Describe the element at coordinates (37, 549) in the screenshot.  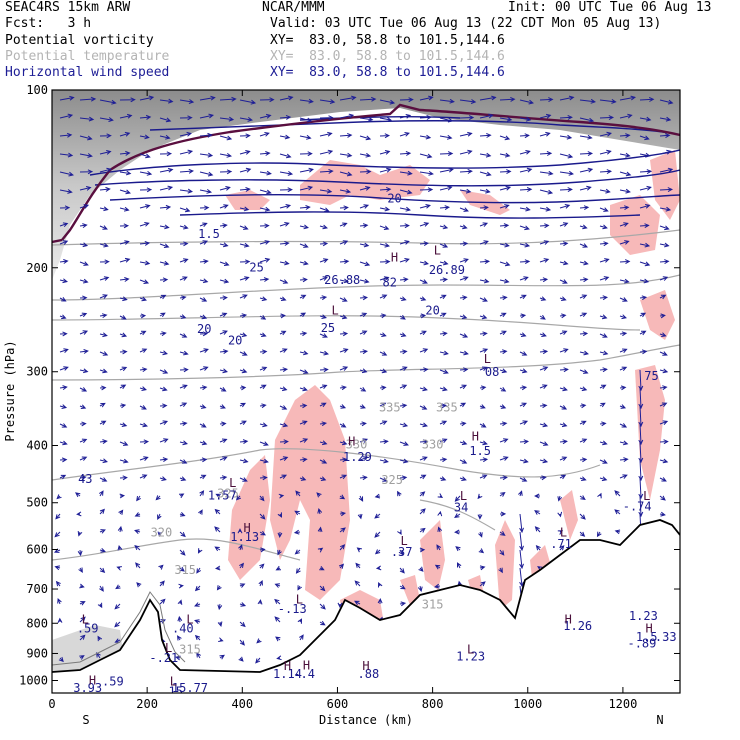
I see `y-tick-label: 600` at that location.